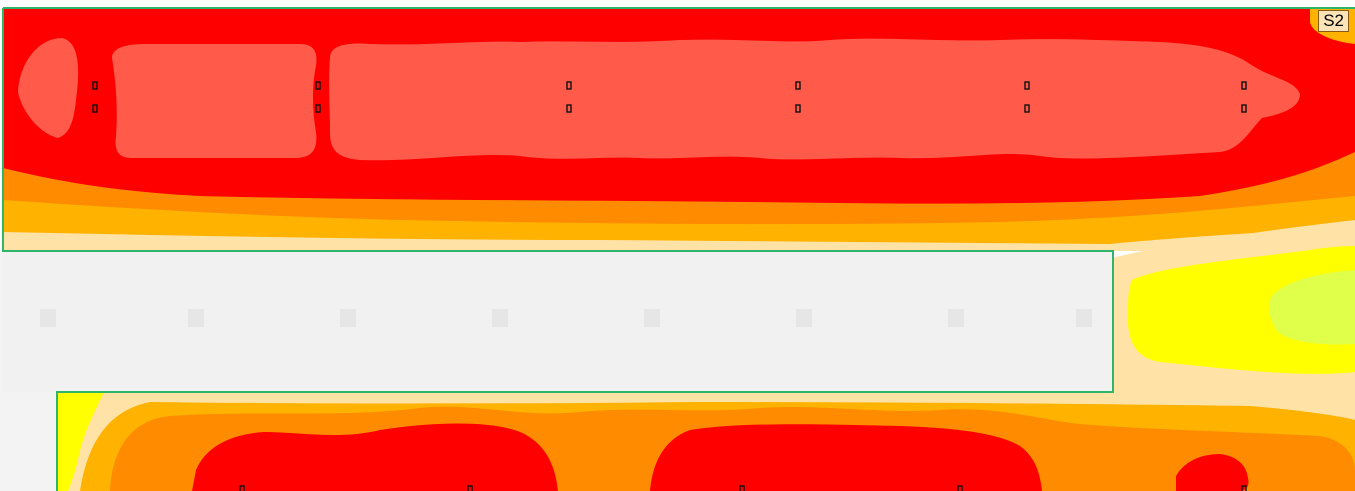 This screenshot has width=1355, height=491. I want to click on lower-zone-red-right, so click(1212, 472).